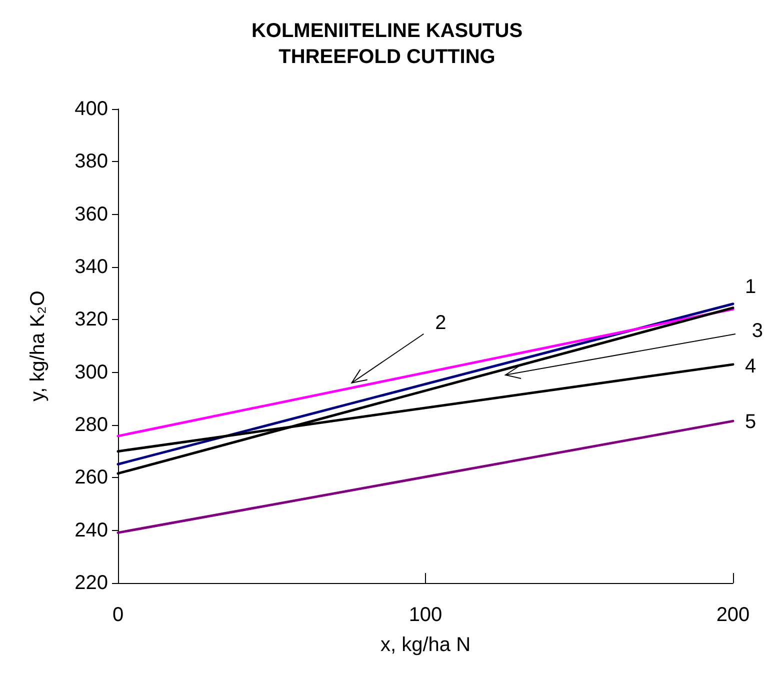  Describe the element at coordinates (38, 346) in the screenshot. I see `y-axis-title: y, kg/ha K₂O` at that location.